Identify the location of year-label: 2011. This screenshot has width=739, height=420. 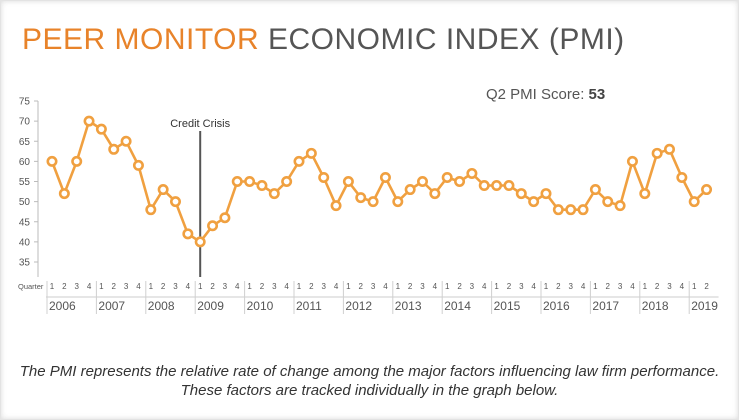
(309, 306).